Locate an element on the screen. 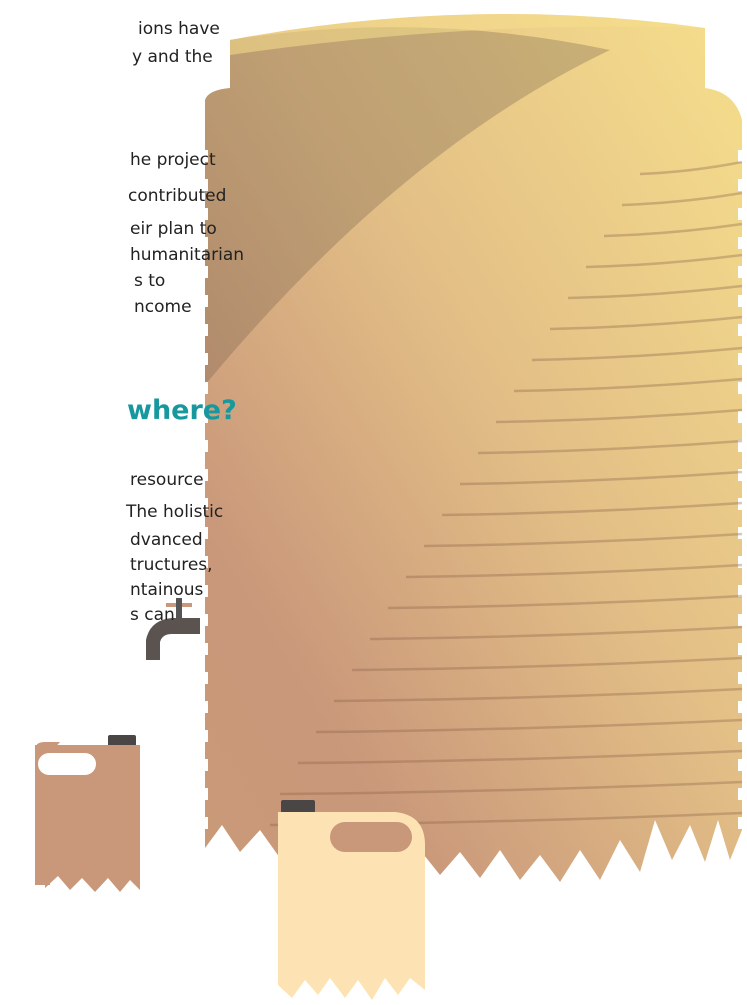 The width and height of the screenshot is (747, 1005). text-line: he project is located at coordinates (173, 160).